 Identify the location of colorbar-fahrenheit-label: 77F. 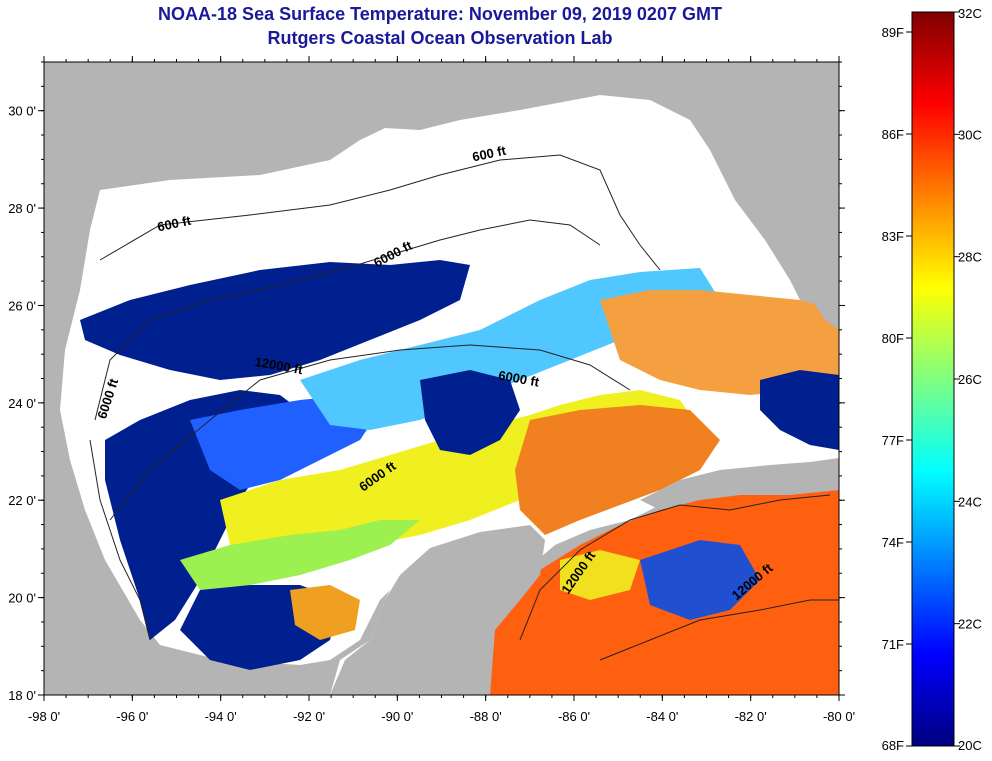
(893, 440).